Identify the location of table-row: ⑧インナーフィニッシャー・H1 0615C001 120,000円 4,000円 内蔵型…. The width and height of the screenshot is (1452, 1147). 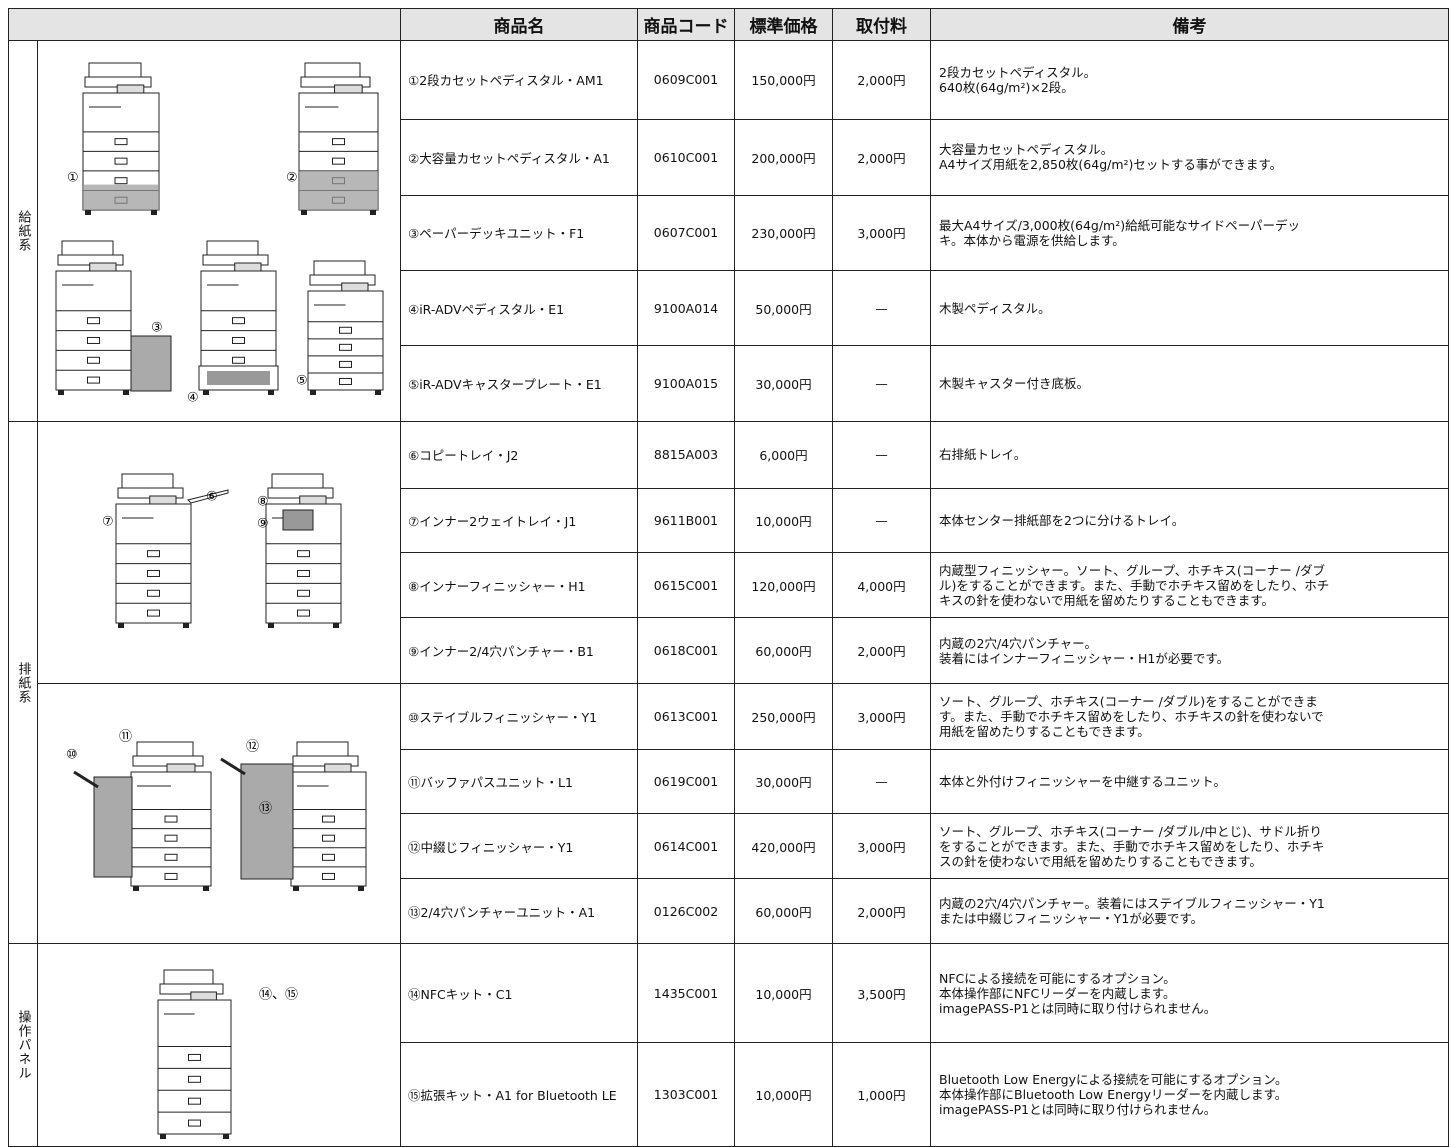
(729, 585).